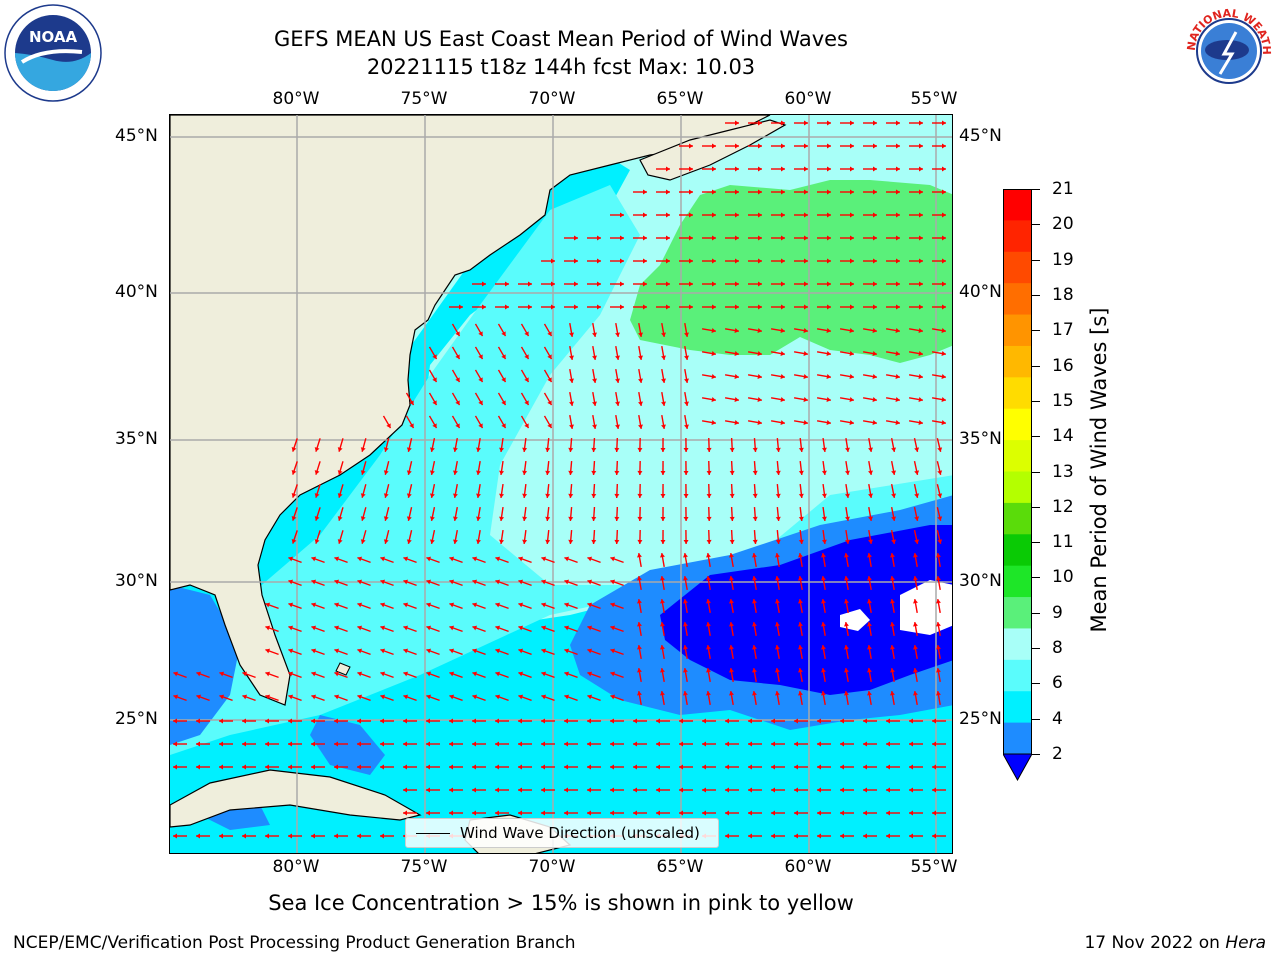 This screenshot has height=960, width=1280. What do you see at coordinates (1245, 943) in the screenshot?
I see `date-host: Hera` at bounding box center [1245, 943].